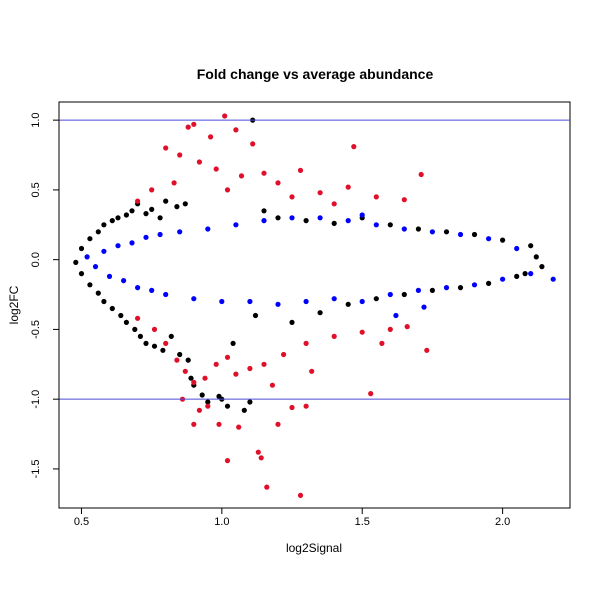  I want to click on y-tick-label: -0.5, so click(36, 329).